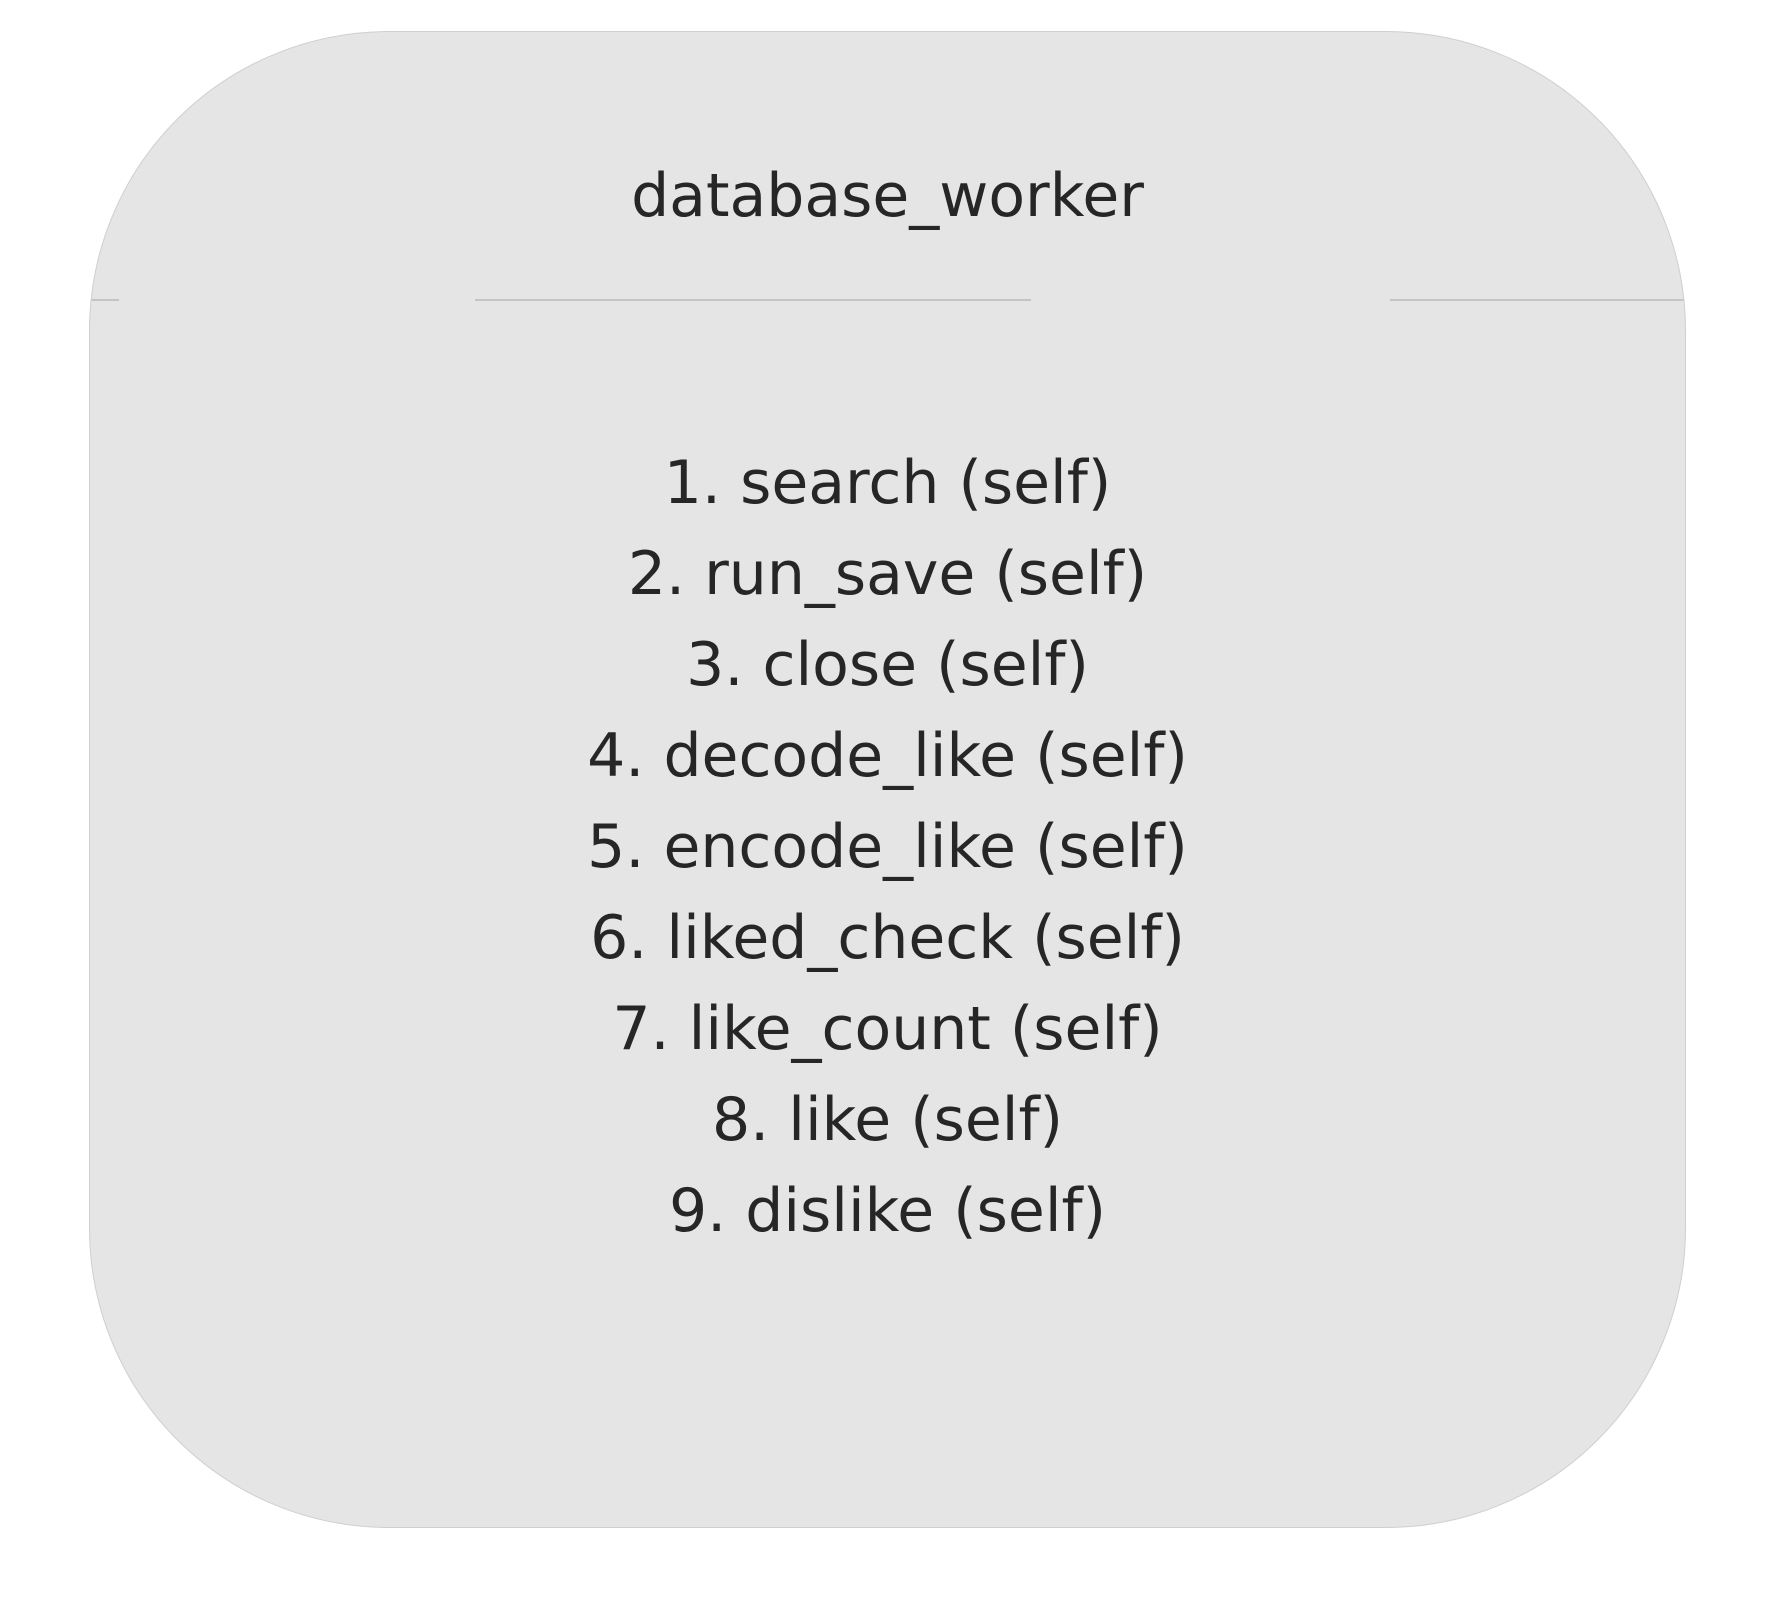  What do you see at coordinates (887, 1120) in the screenshot?
I see `method-item: 8. like (self)` at bounding box center [887, 1120].